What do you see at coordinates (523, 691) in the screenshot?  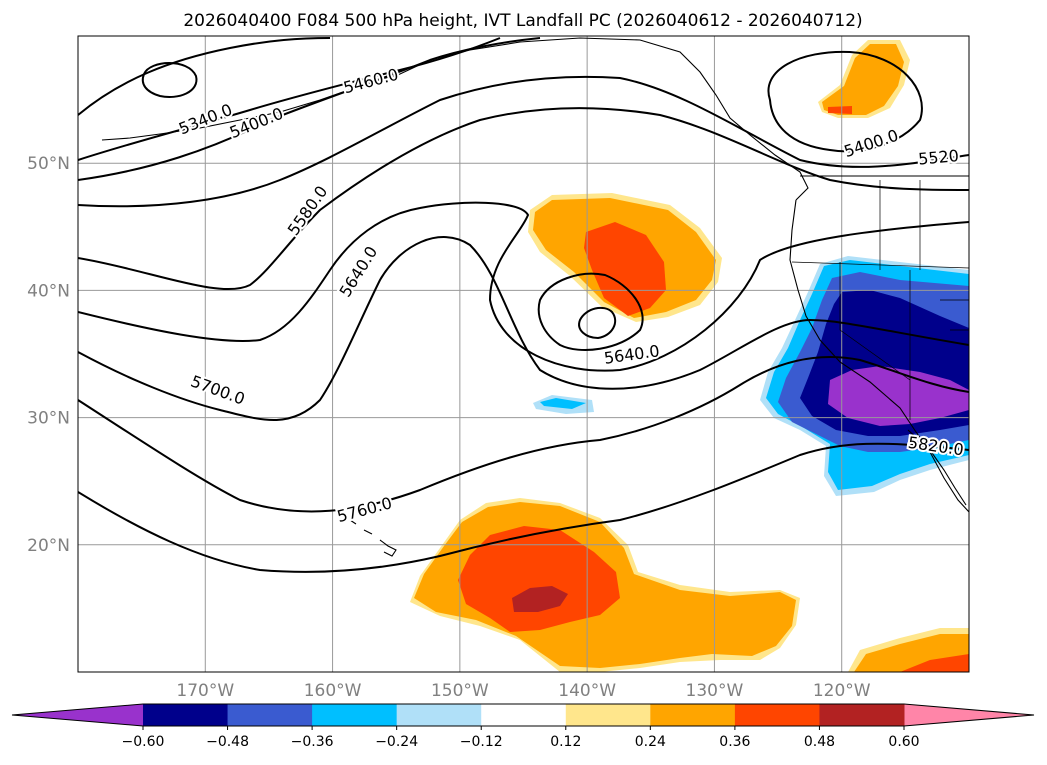 I see `longitude-labels: 170°W 160°W 150°W 140°W 130°W 120°W` at bounding box center [523, 691].